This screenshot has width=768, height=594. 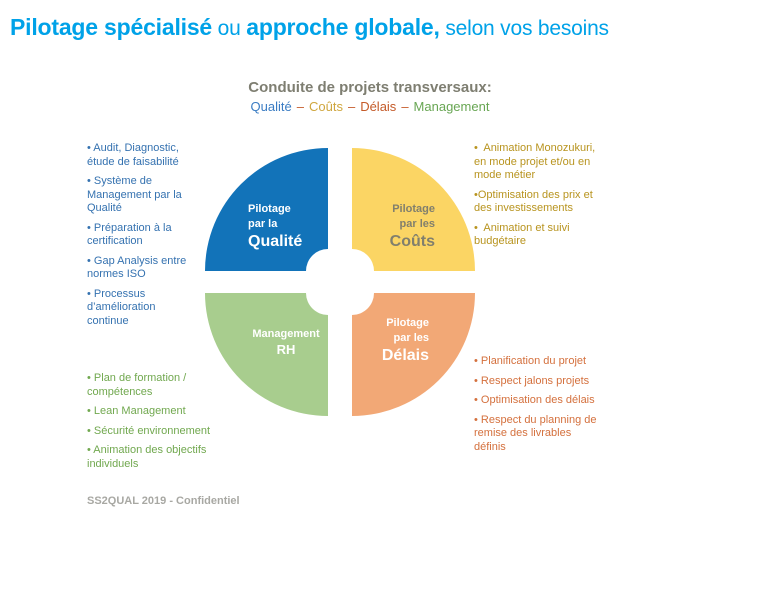 I want to click on quadrant-label-main: Qualité, so click(x=275, y=241).